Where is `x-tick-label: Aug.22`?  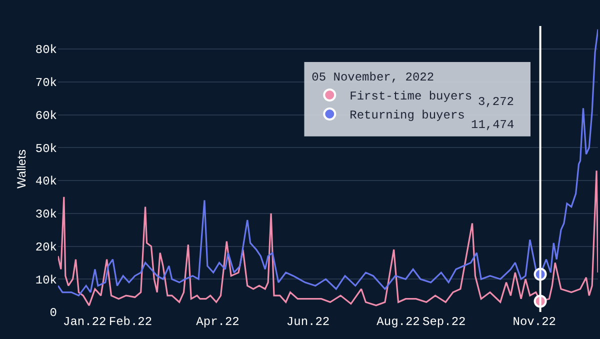
x-tick-label: Aug.22 is located at coordinates (398, 322).